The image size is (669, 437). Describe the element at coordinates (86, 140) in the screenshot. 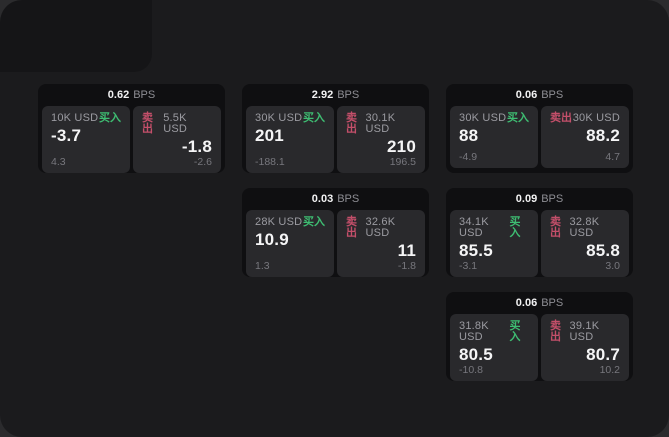

I see `buy-tile: 10K USD 买入 -3.7 4.3` at that location.